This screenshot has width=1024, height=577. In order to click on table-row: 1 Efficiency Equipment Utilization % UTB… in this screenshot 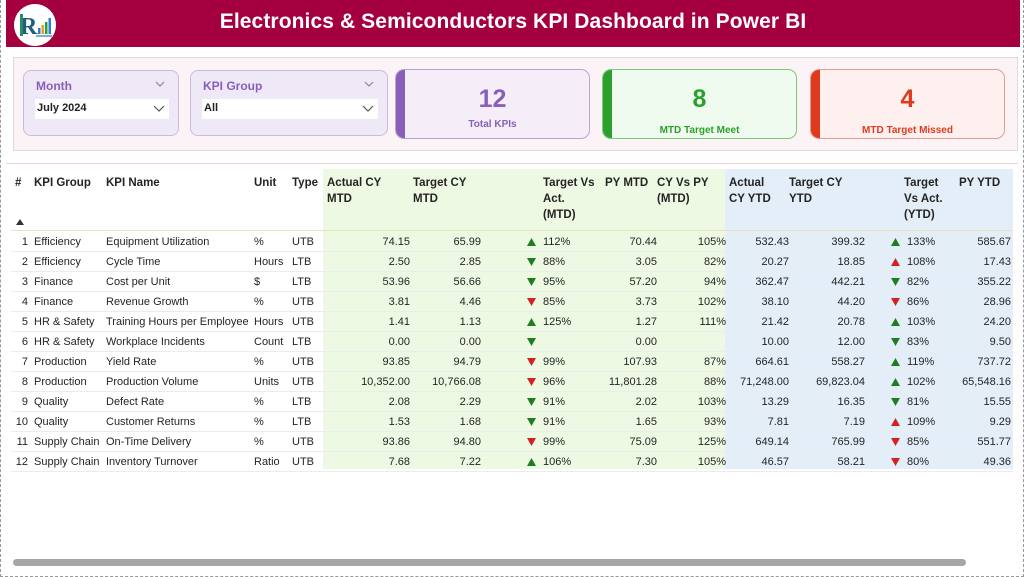, I will do `click(512, 242)`.